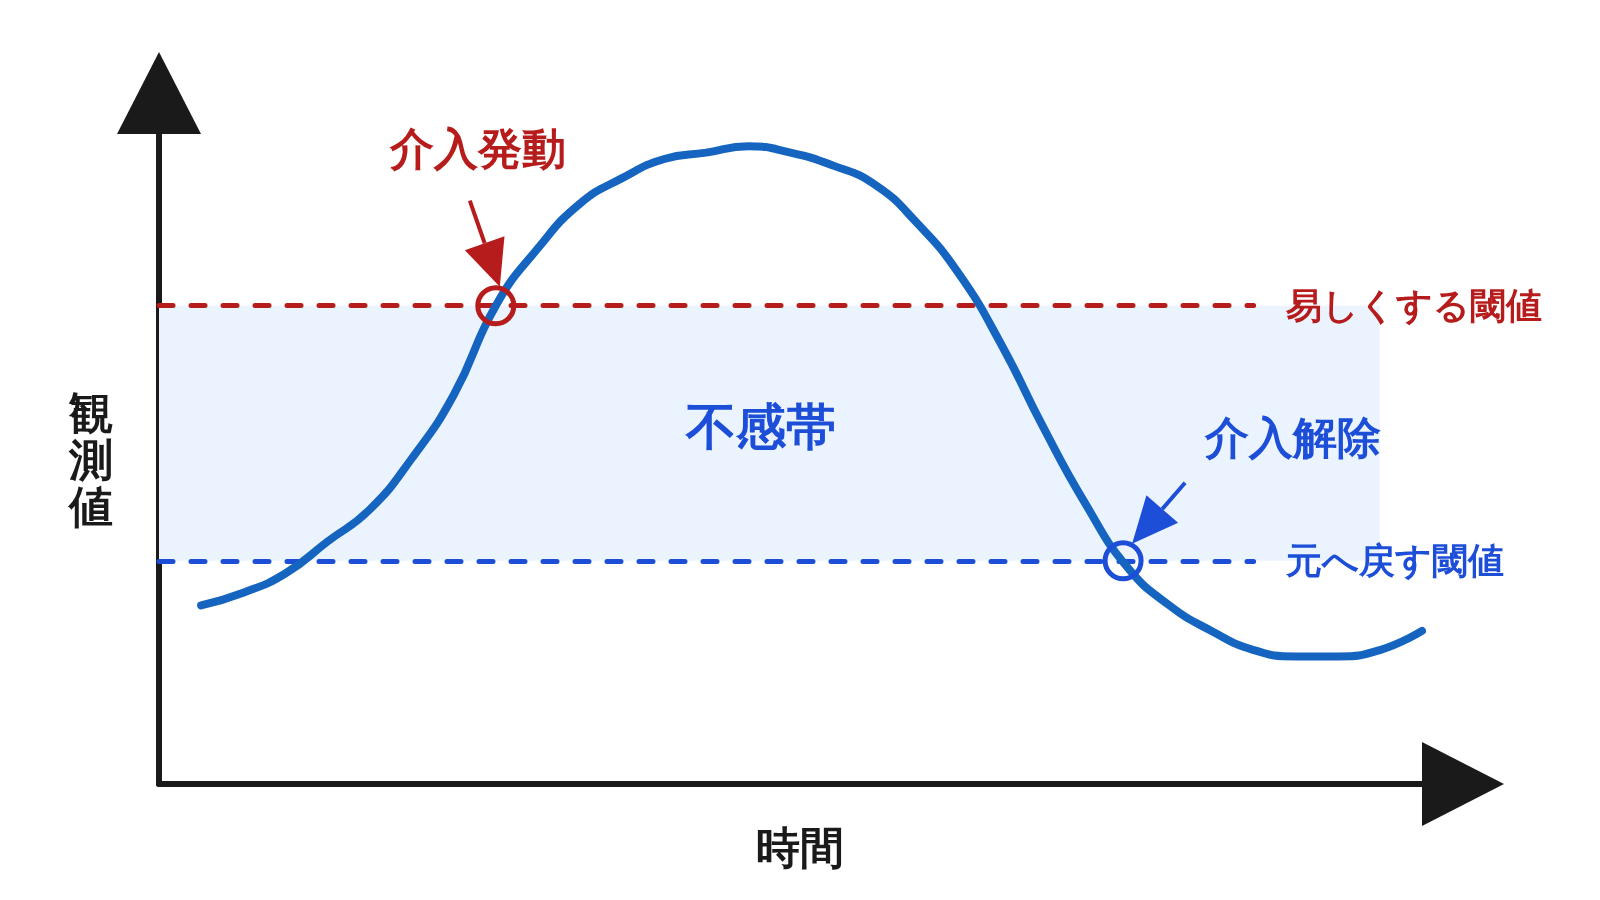 The image size is (1600, 900). Describe the element at coordinates (1293, 438) in the screenshot. I see `annotation: 介入解除` at that location.